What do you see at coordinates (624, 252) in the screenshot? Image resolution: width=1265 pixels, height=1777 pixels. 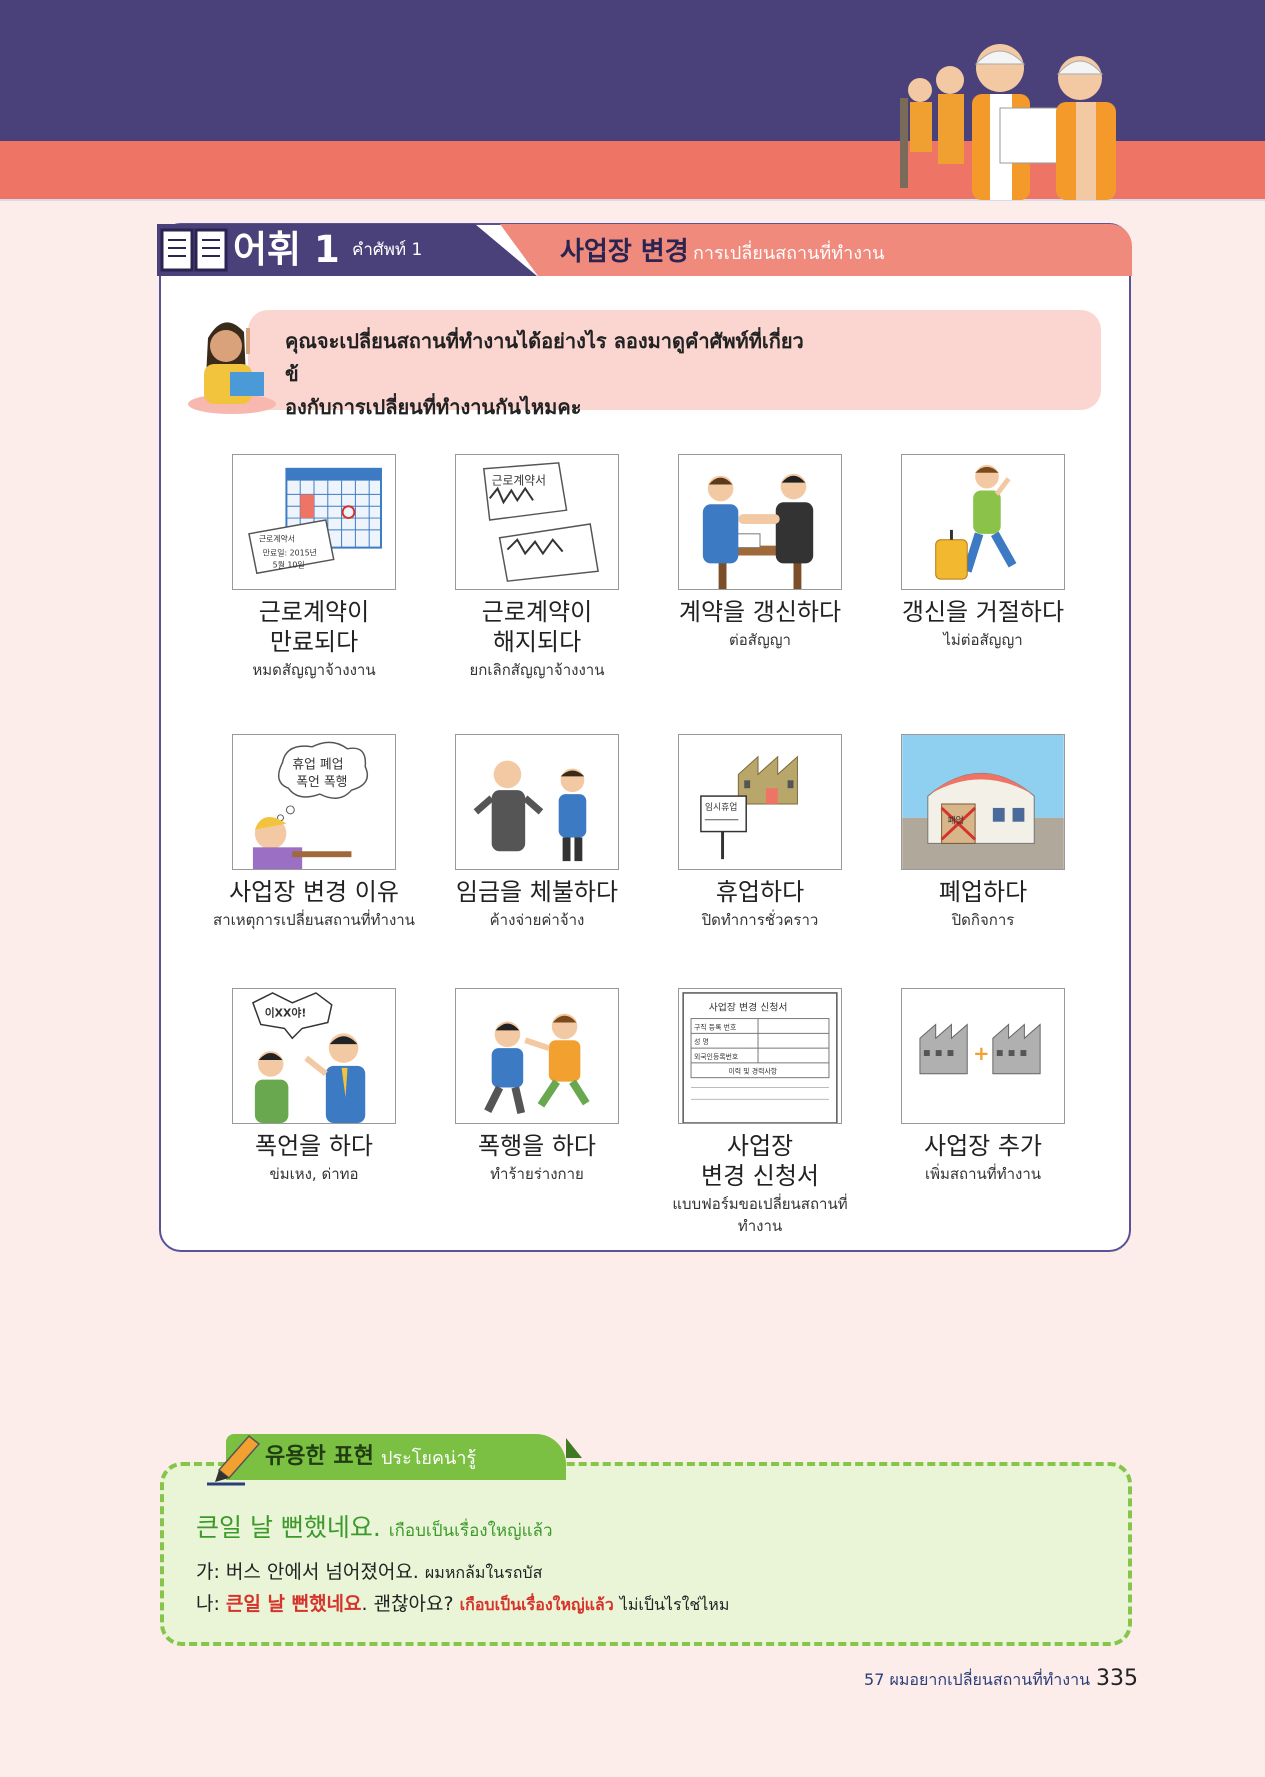 I see `topic-title: 사업장 변경` at bounding box center [624, 252].